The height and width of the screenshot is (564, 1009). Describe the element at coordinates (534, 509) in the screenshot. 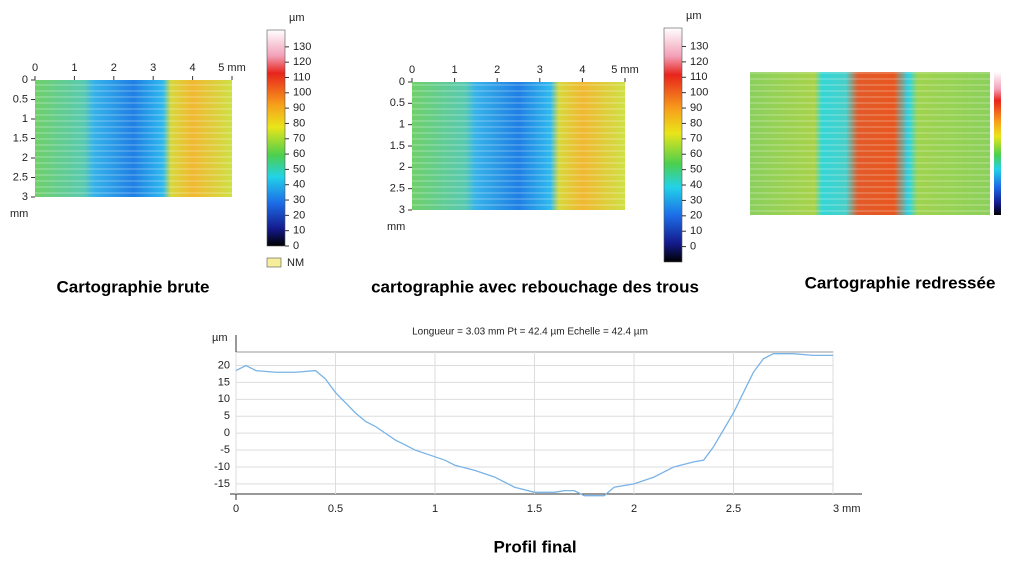

I see `x-tick-label: 1.5` at that location.